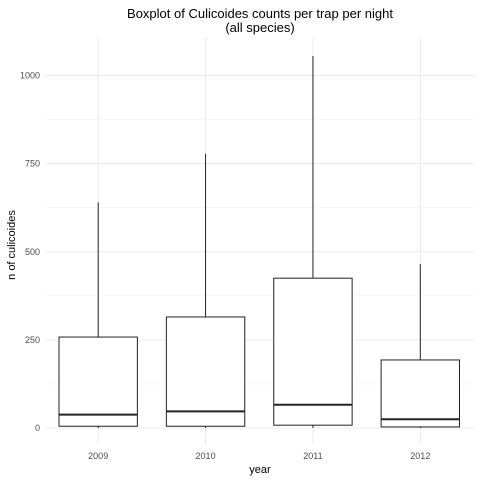 This screenshot has width=480, height=480. What do you see at coordinates (206, 456) in the screenshot?
I see `x-tick-label: 2010` at bounding box center [206, 456].